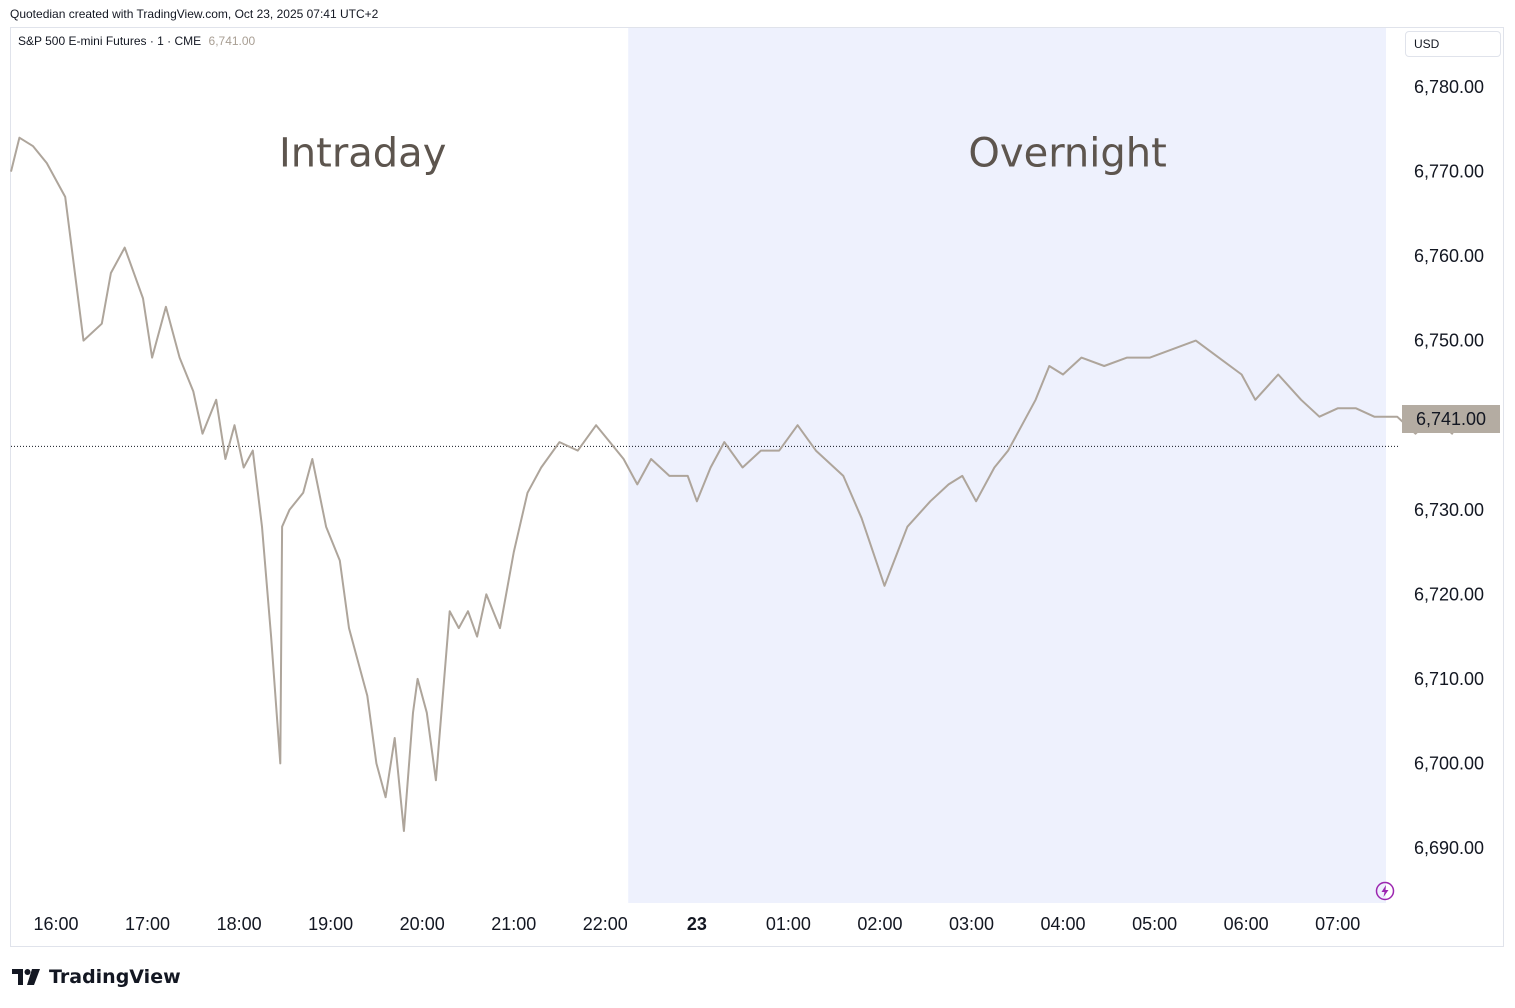  I want to click on y-tick-label: 6,780.00, so click(1449, 87).